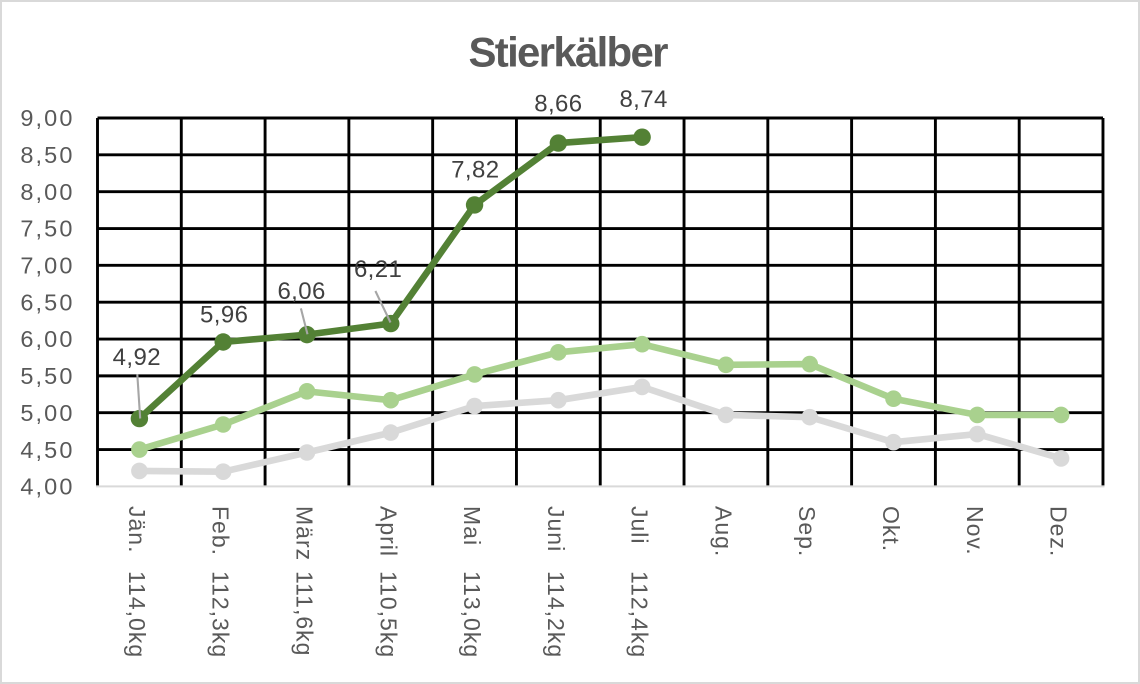 Image resolution: width=1140 pixels, height=684 pixels. I want to click on svg-text: 4,50, so click(47, 450).